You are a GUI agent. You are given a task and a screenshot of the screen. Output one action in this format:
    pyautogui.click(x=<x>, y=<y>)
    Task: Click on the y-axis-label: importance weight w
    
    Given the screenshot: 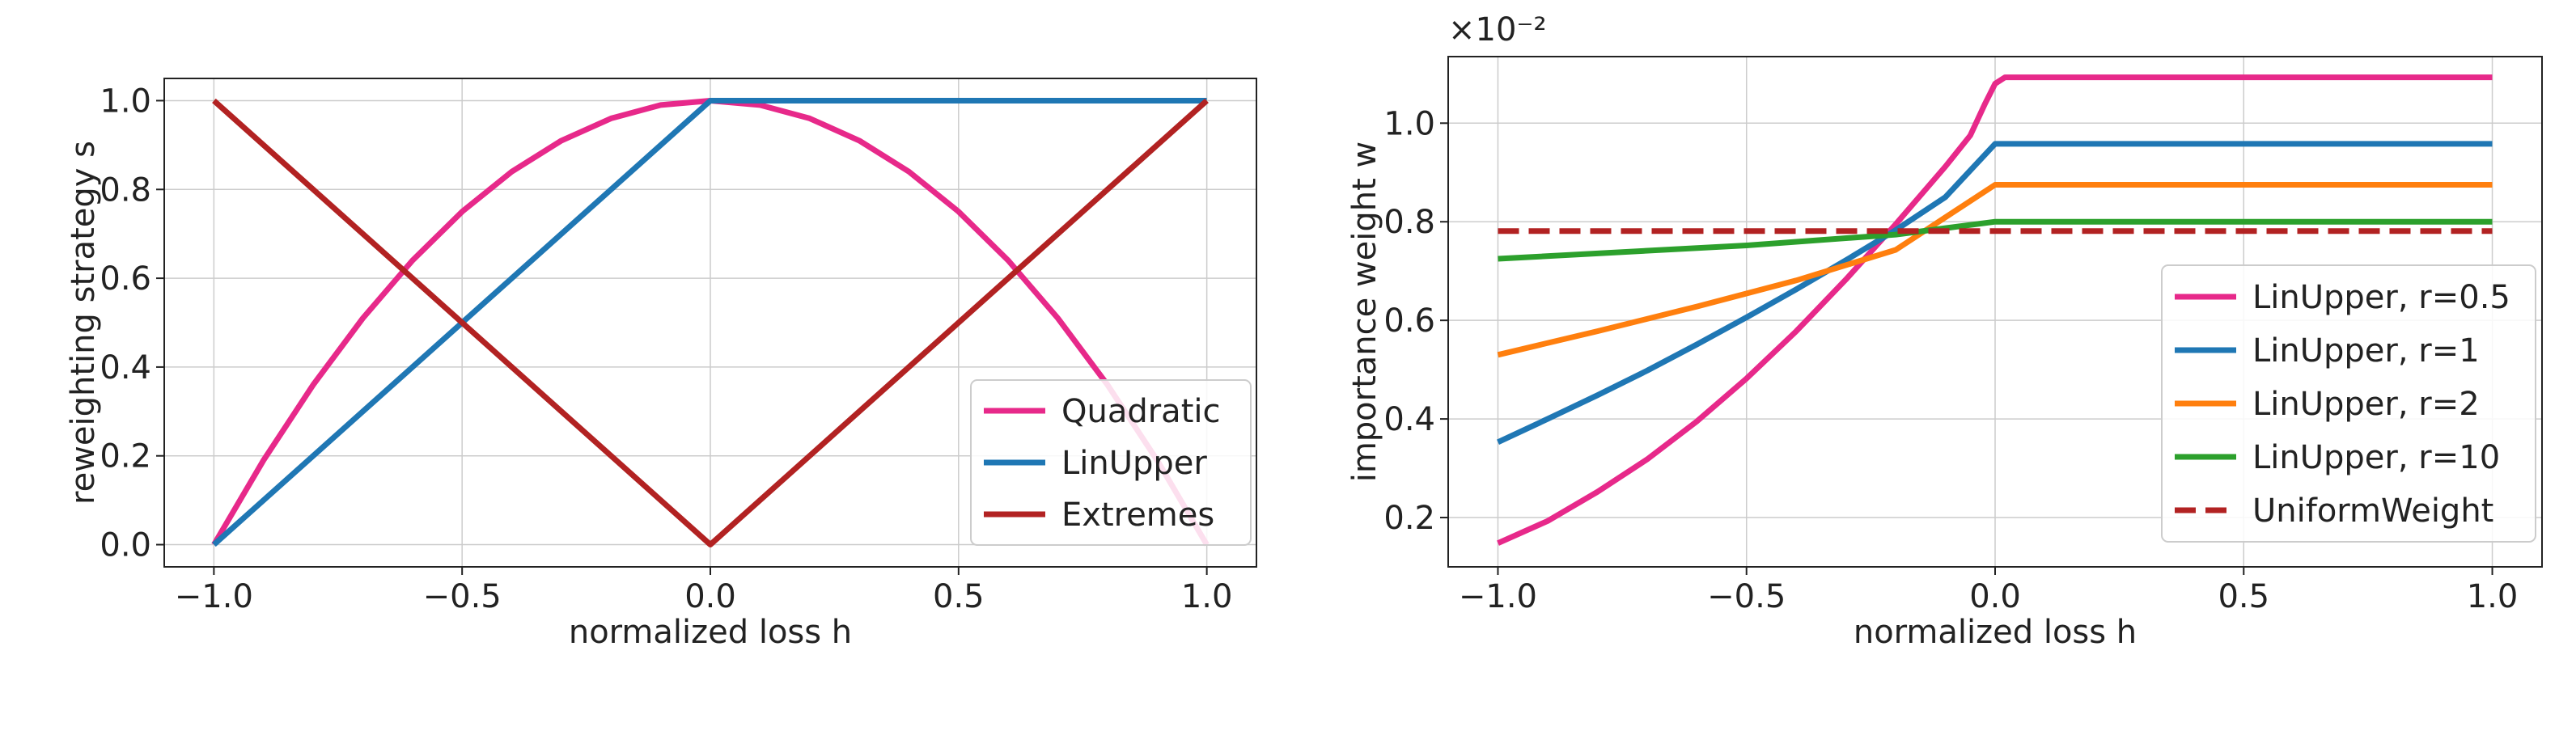 What is the action you would take?
    pyautogui.click(x=1364, y=313)
    